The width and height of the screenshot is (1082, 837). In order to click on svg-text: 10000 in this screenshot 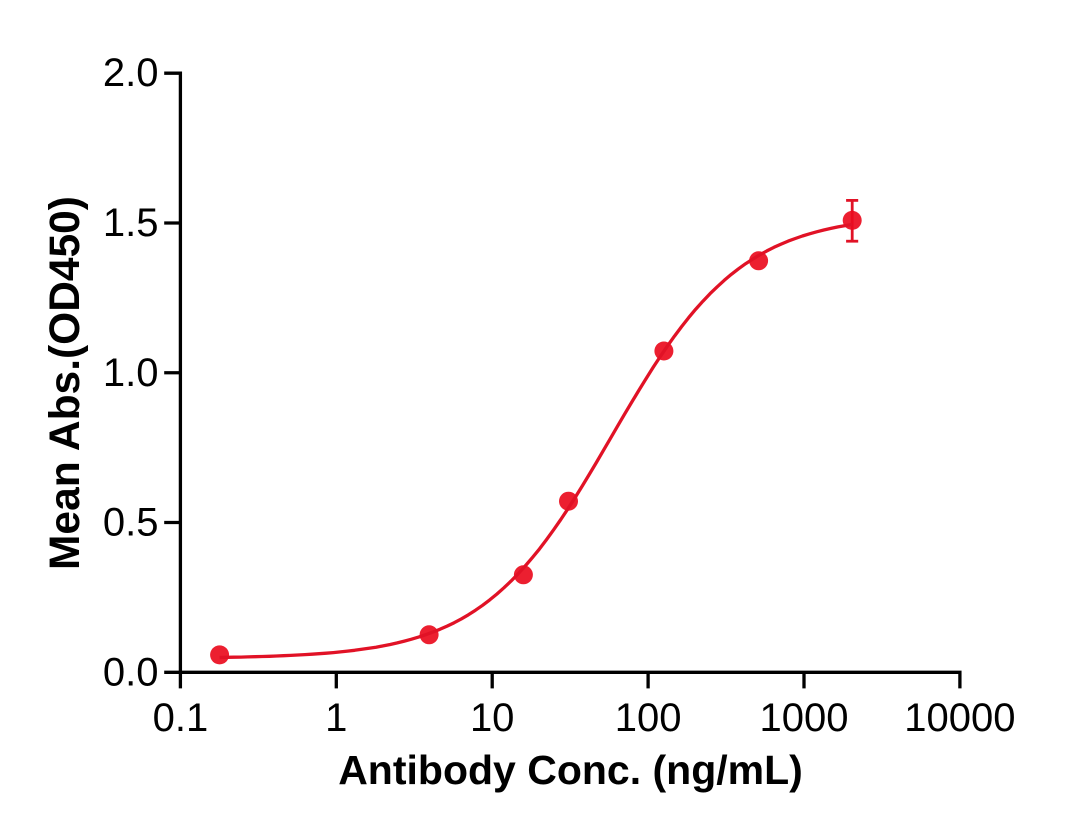, I will do `click(959, 718)`.